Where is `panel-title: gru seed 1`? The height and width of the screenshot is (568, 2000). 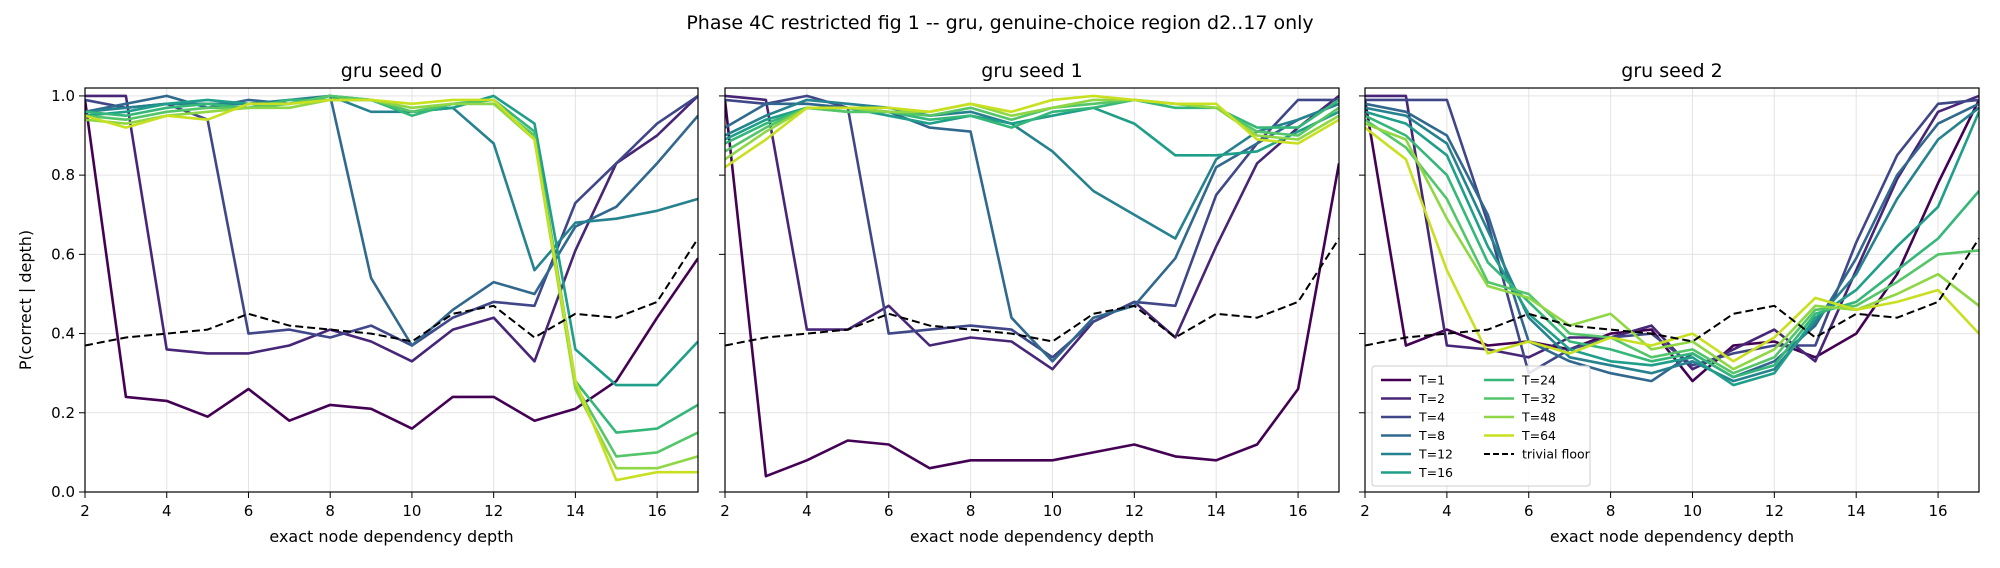
panel-title: gru seed 1 is located at coordinates (1031, 71).